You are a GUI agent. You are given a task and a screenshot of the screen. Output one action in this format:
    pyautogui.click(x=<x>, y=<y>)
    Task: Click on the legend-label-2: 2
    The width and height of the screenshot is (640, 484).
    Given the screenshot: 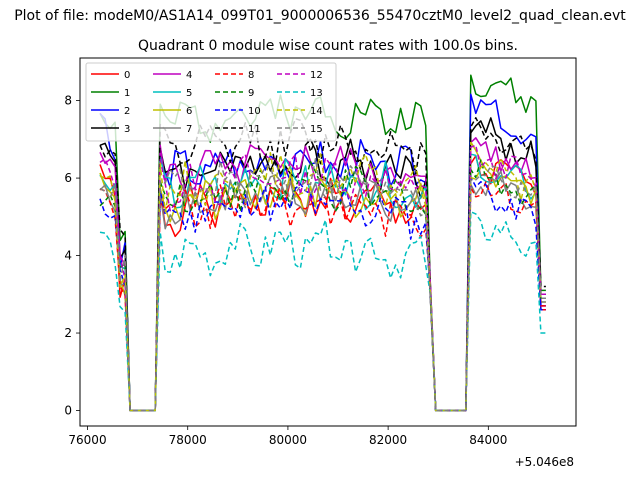 What is the action you would take?
    pyautogui.click(x=127, y=111)
    